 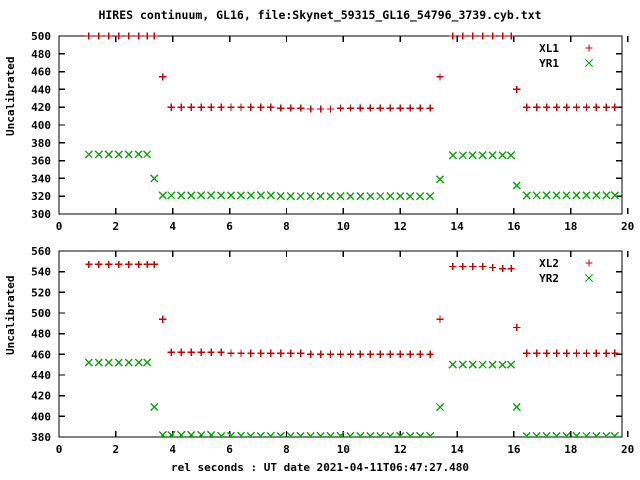 What do you see at coordinates (351, 397) in the screenshot?
I see `series-yr2` at bounding box center [351, 397].